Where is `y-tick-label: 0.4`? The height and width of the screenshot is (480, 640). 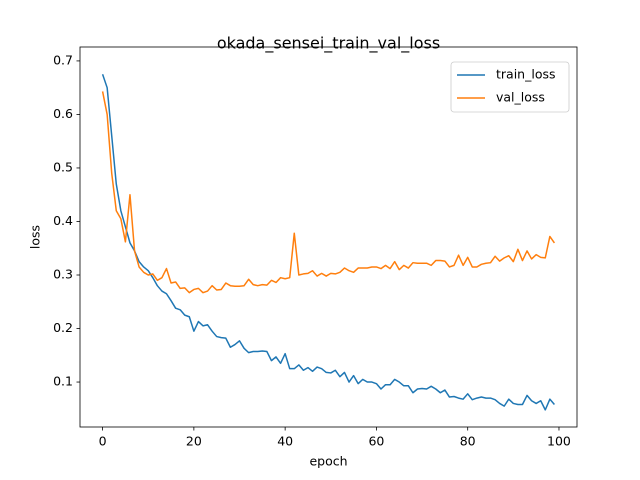
y-tick-label: 0.4 is located at coordinates (63, 220).